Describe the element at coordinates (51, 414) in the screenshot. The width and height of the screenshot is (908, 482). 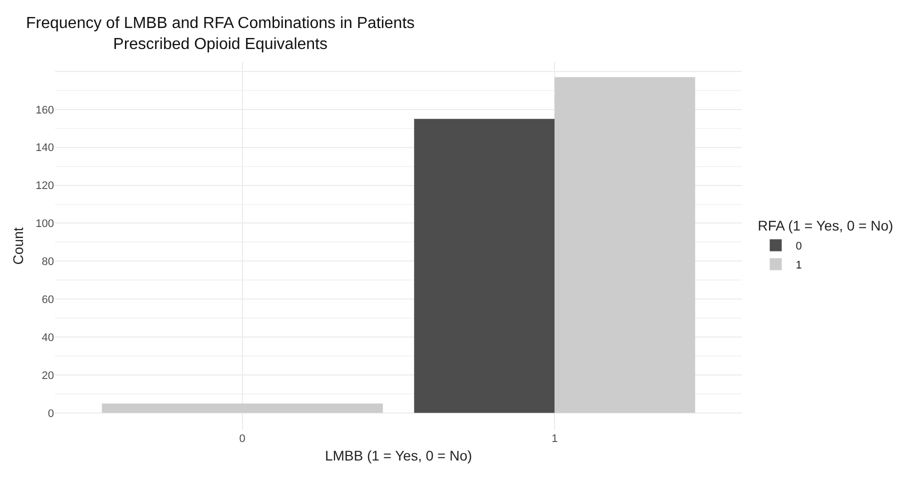
I see `y-tick-label: 0` at that location.